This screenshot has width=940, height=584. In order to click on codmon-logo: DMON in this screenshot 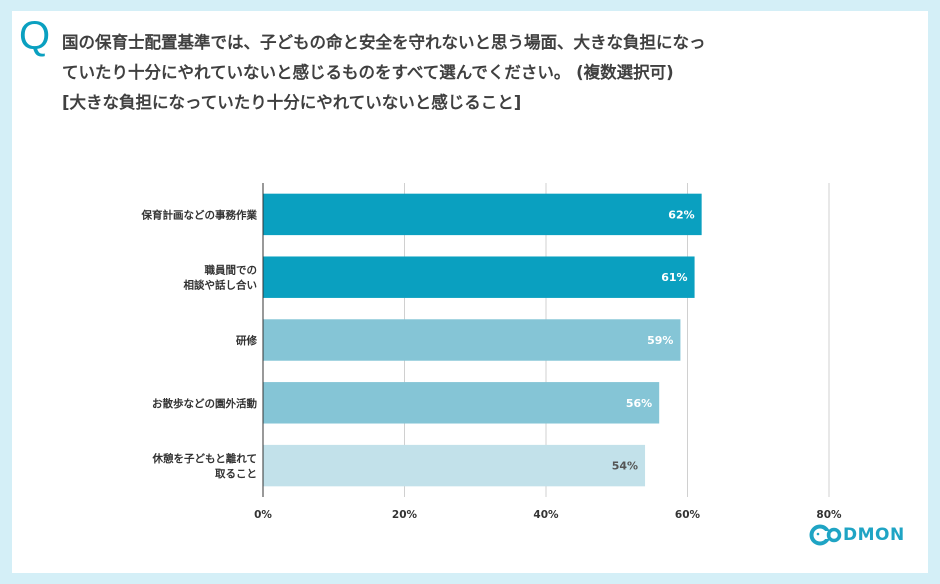, I will do `click(857, 535)`.